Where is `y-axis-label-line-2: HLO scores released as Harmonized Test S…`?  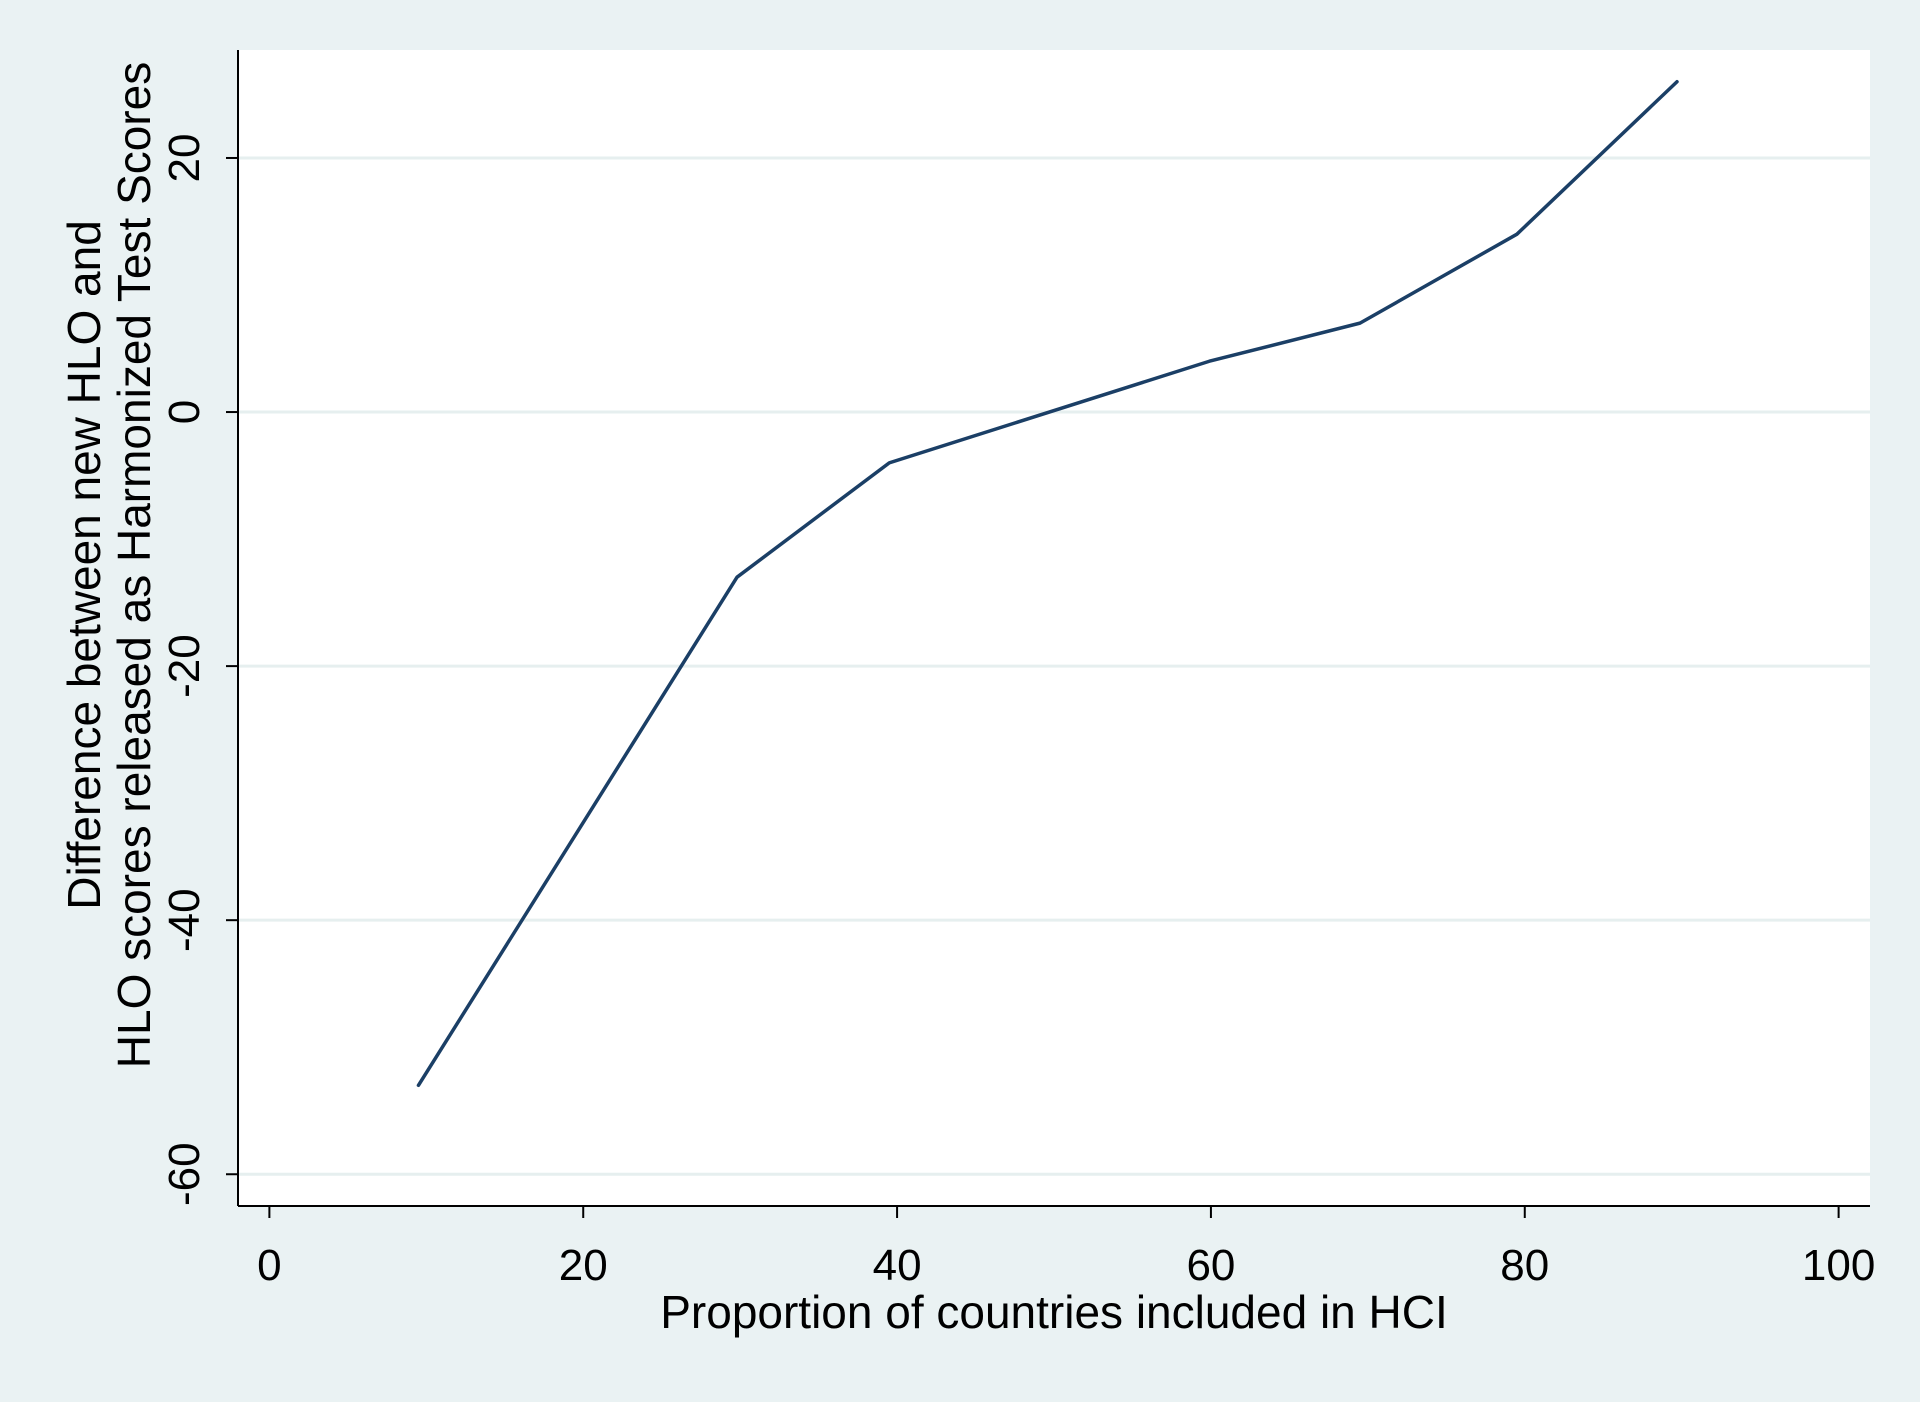 y-axis-label-line-2: HLO scores released as Harmonized Test S… is located at coordinates (134, 565).